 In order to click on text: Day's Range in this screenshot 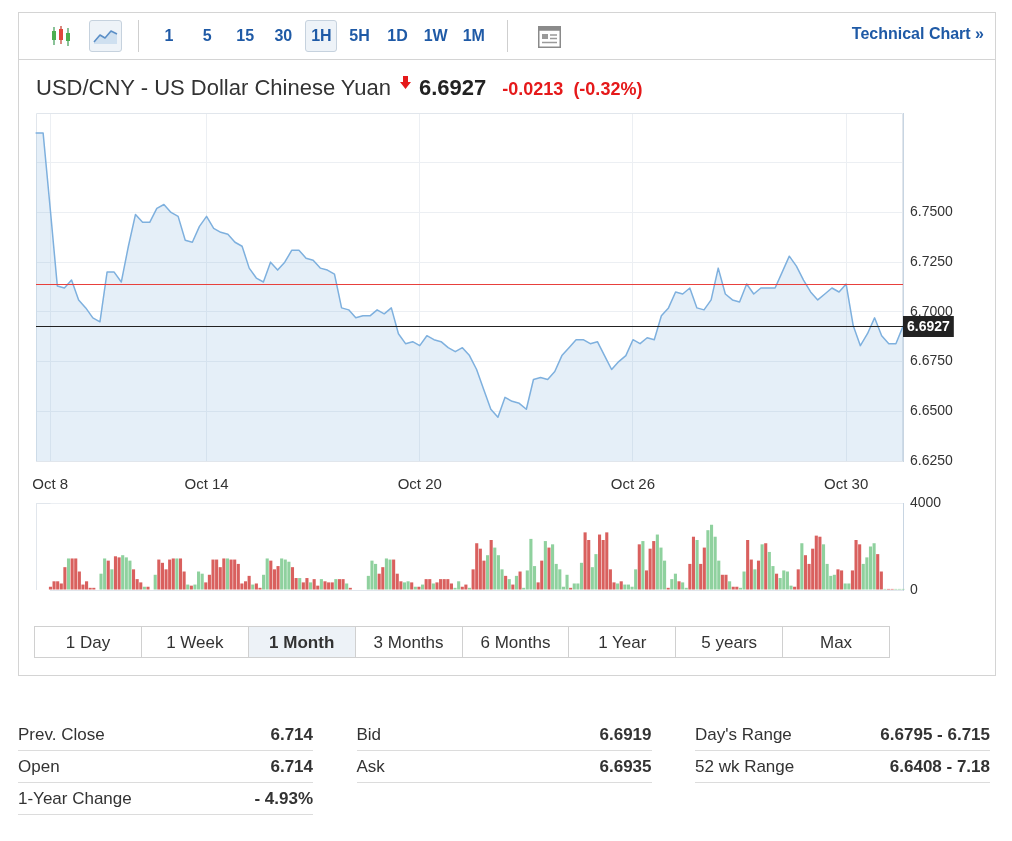, I will do `click(743, 734)`.